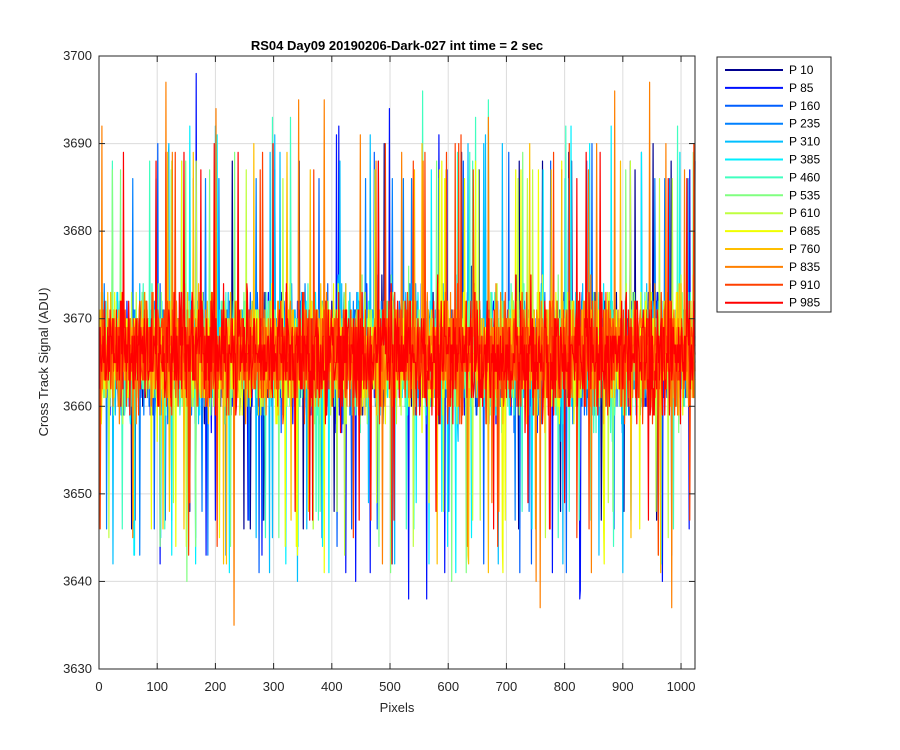 The image size is (900, 750). What do you see at coordinates (77, 580) in the screenshot?
I see `y-tick-label: 3640` at bounding box center [77, 580].